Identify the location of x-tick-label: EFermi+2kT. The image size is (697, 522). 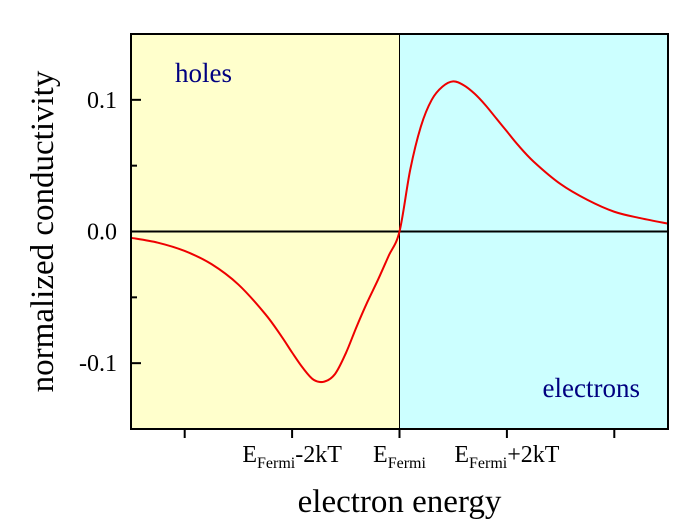
(506, 457).